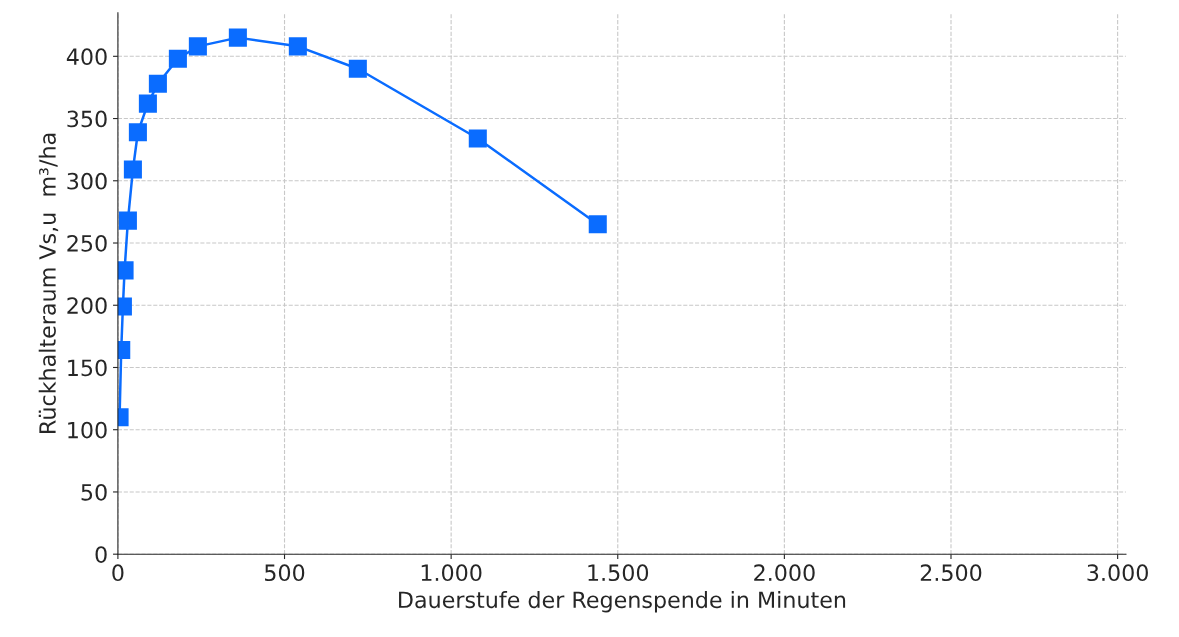  Describe the element at coordinates (101, 554) in the screenshot. I see `y-tick-label: 0` at that location.